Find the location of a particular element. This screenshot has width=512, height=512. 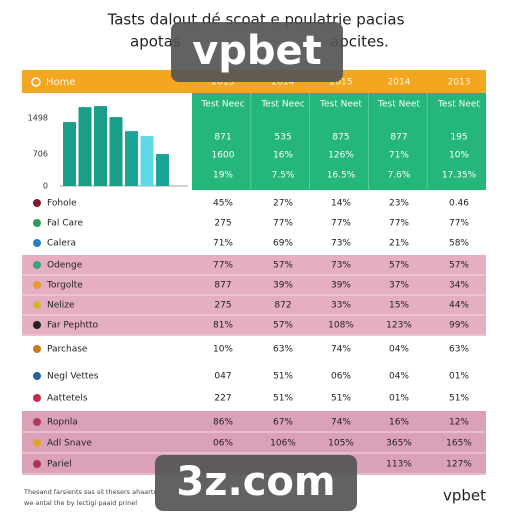

row-cell: 81% is located at coordinates (223, 326).